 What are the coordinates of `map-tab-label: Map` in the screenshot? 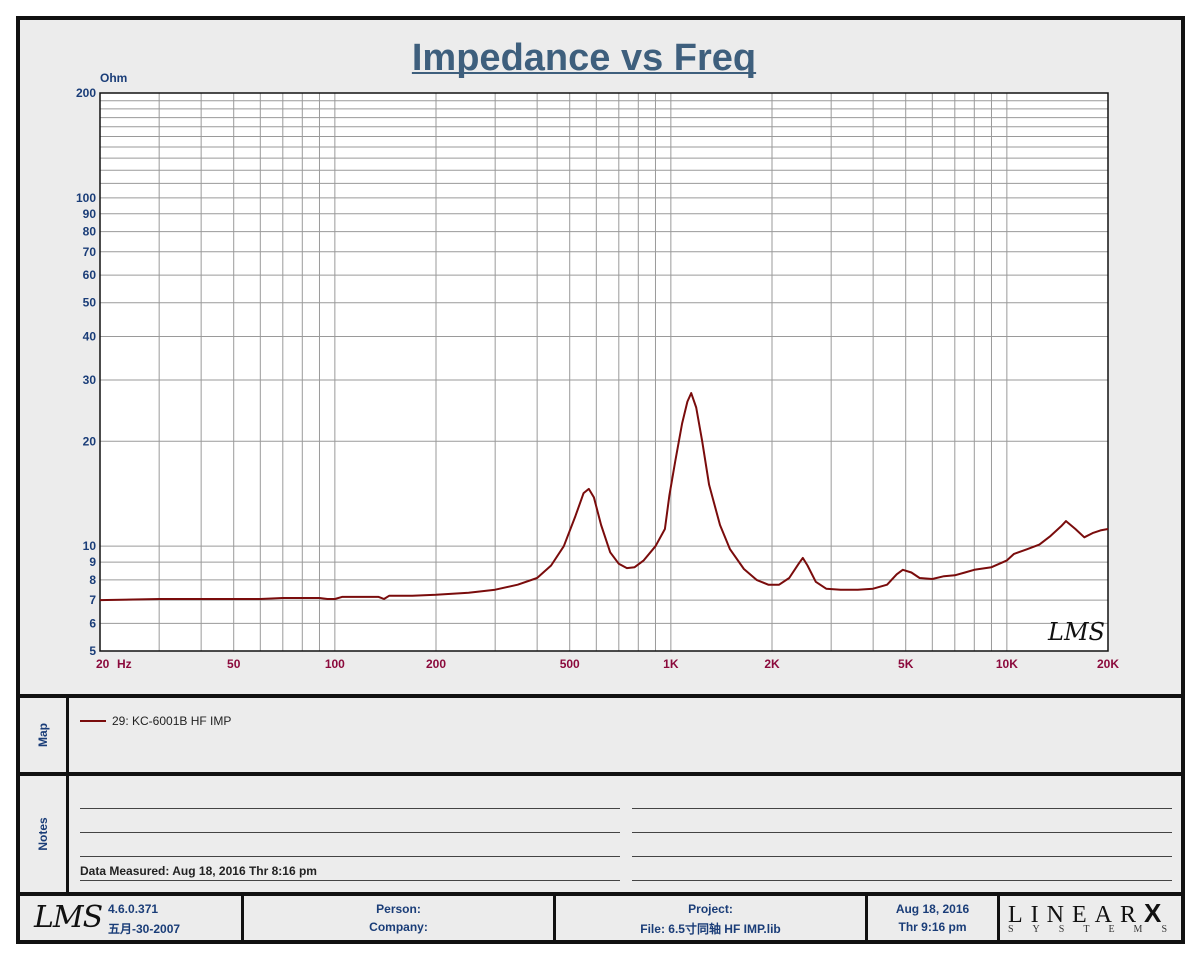 It's located at (43, 735).